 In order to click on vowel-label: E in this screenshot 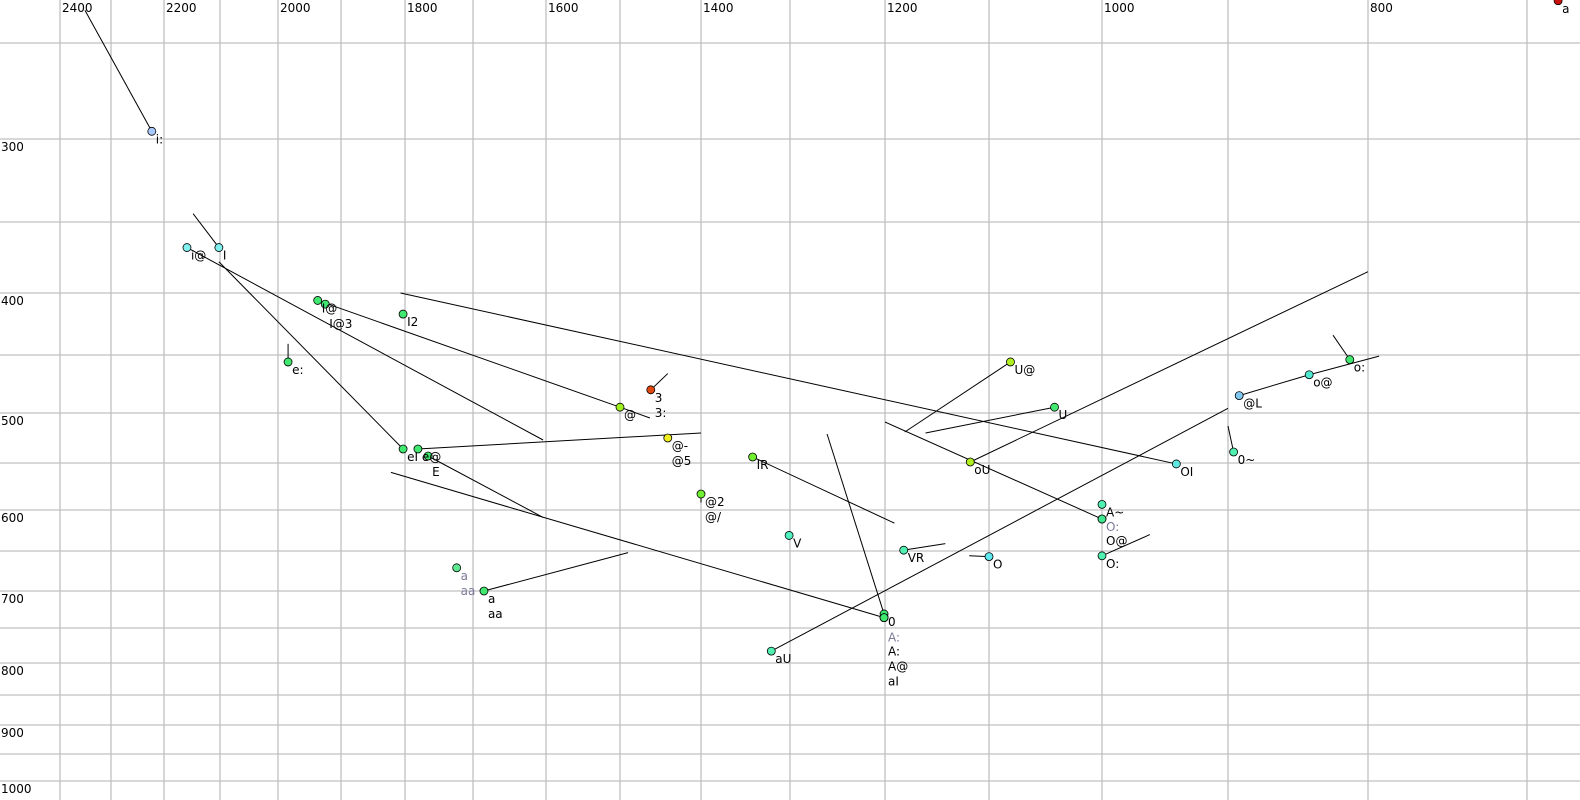, I will do `click(436, 472)`.